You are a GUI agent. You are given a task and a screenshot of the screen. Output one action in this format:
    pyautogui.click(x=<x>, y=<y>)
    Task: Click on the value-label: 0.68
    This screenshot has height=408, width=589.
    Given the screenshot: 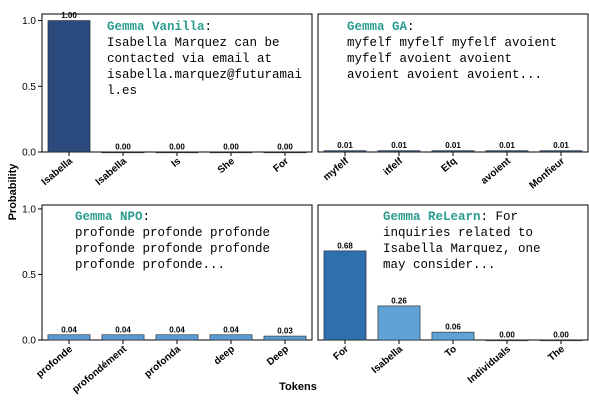 What is the action you would take?
    pyautogui.click(x=345, y=245)
    